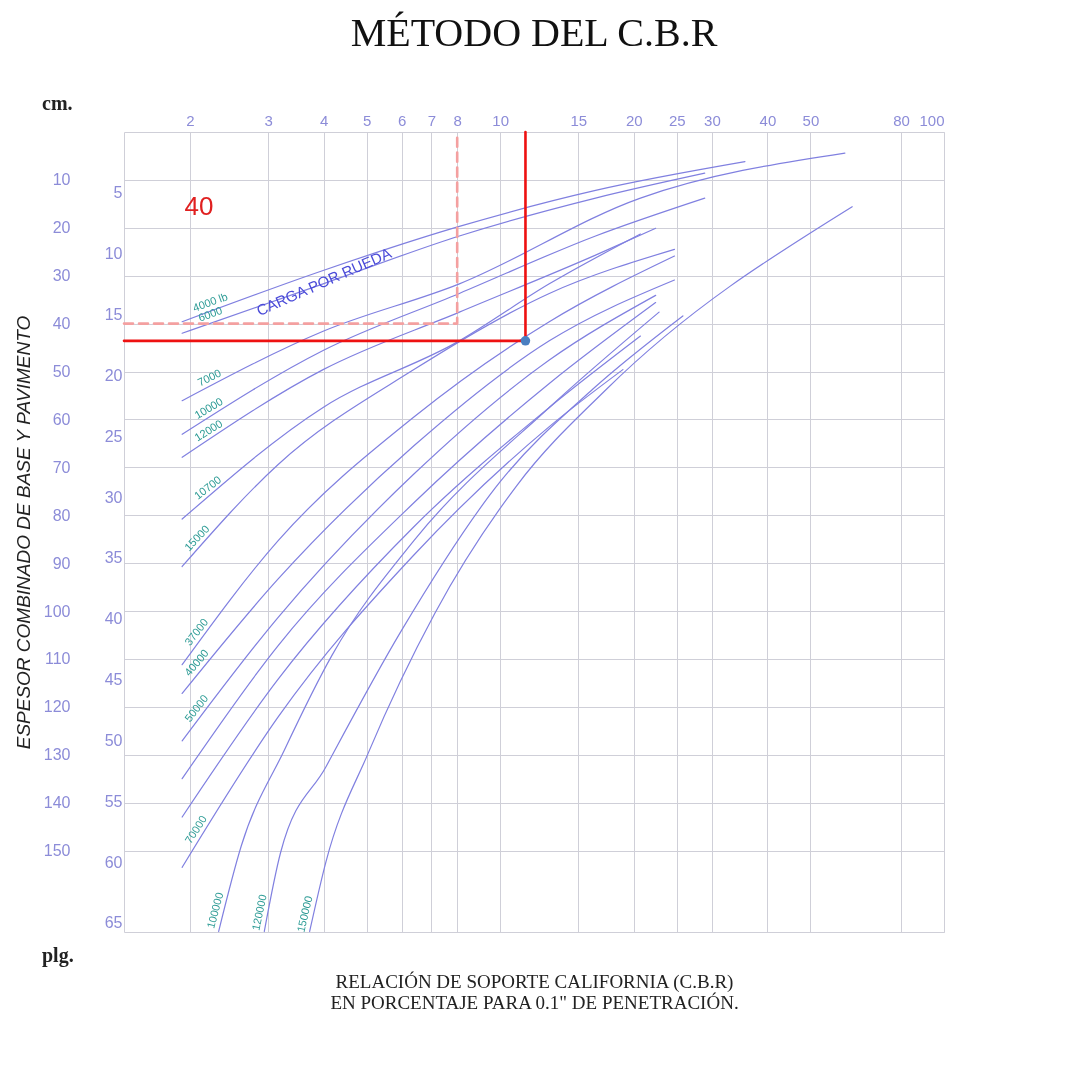 The image size is (1066, 1082). Describe the element at coordinates (304, 914) in the screenshot. I see `text: 150000` at that location.